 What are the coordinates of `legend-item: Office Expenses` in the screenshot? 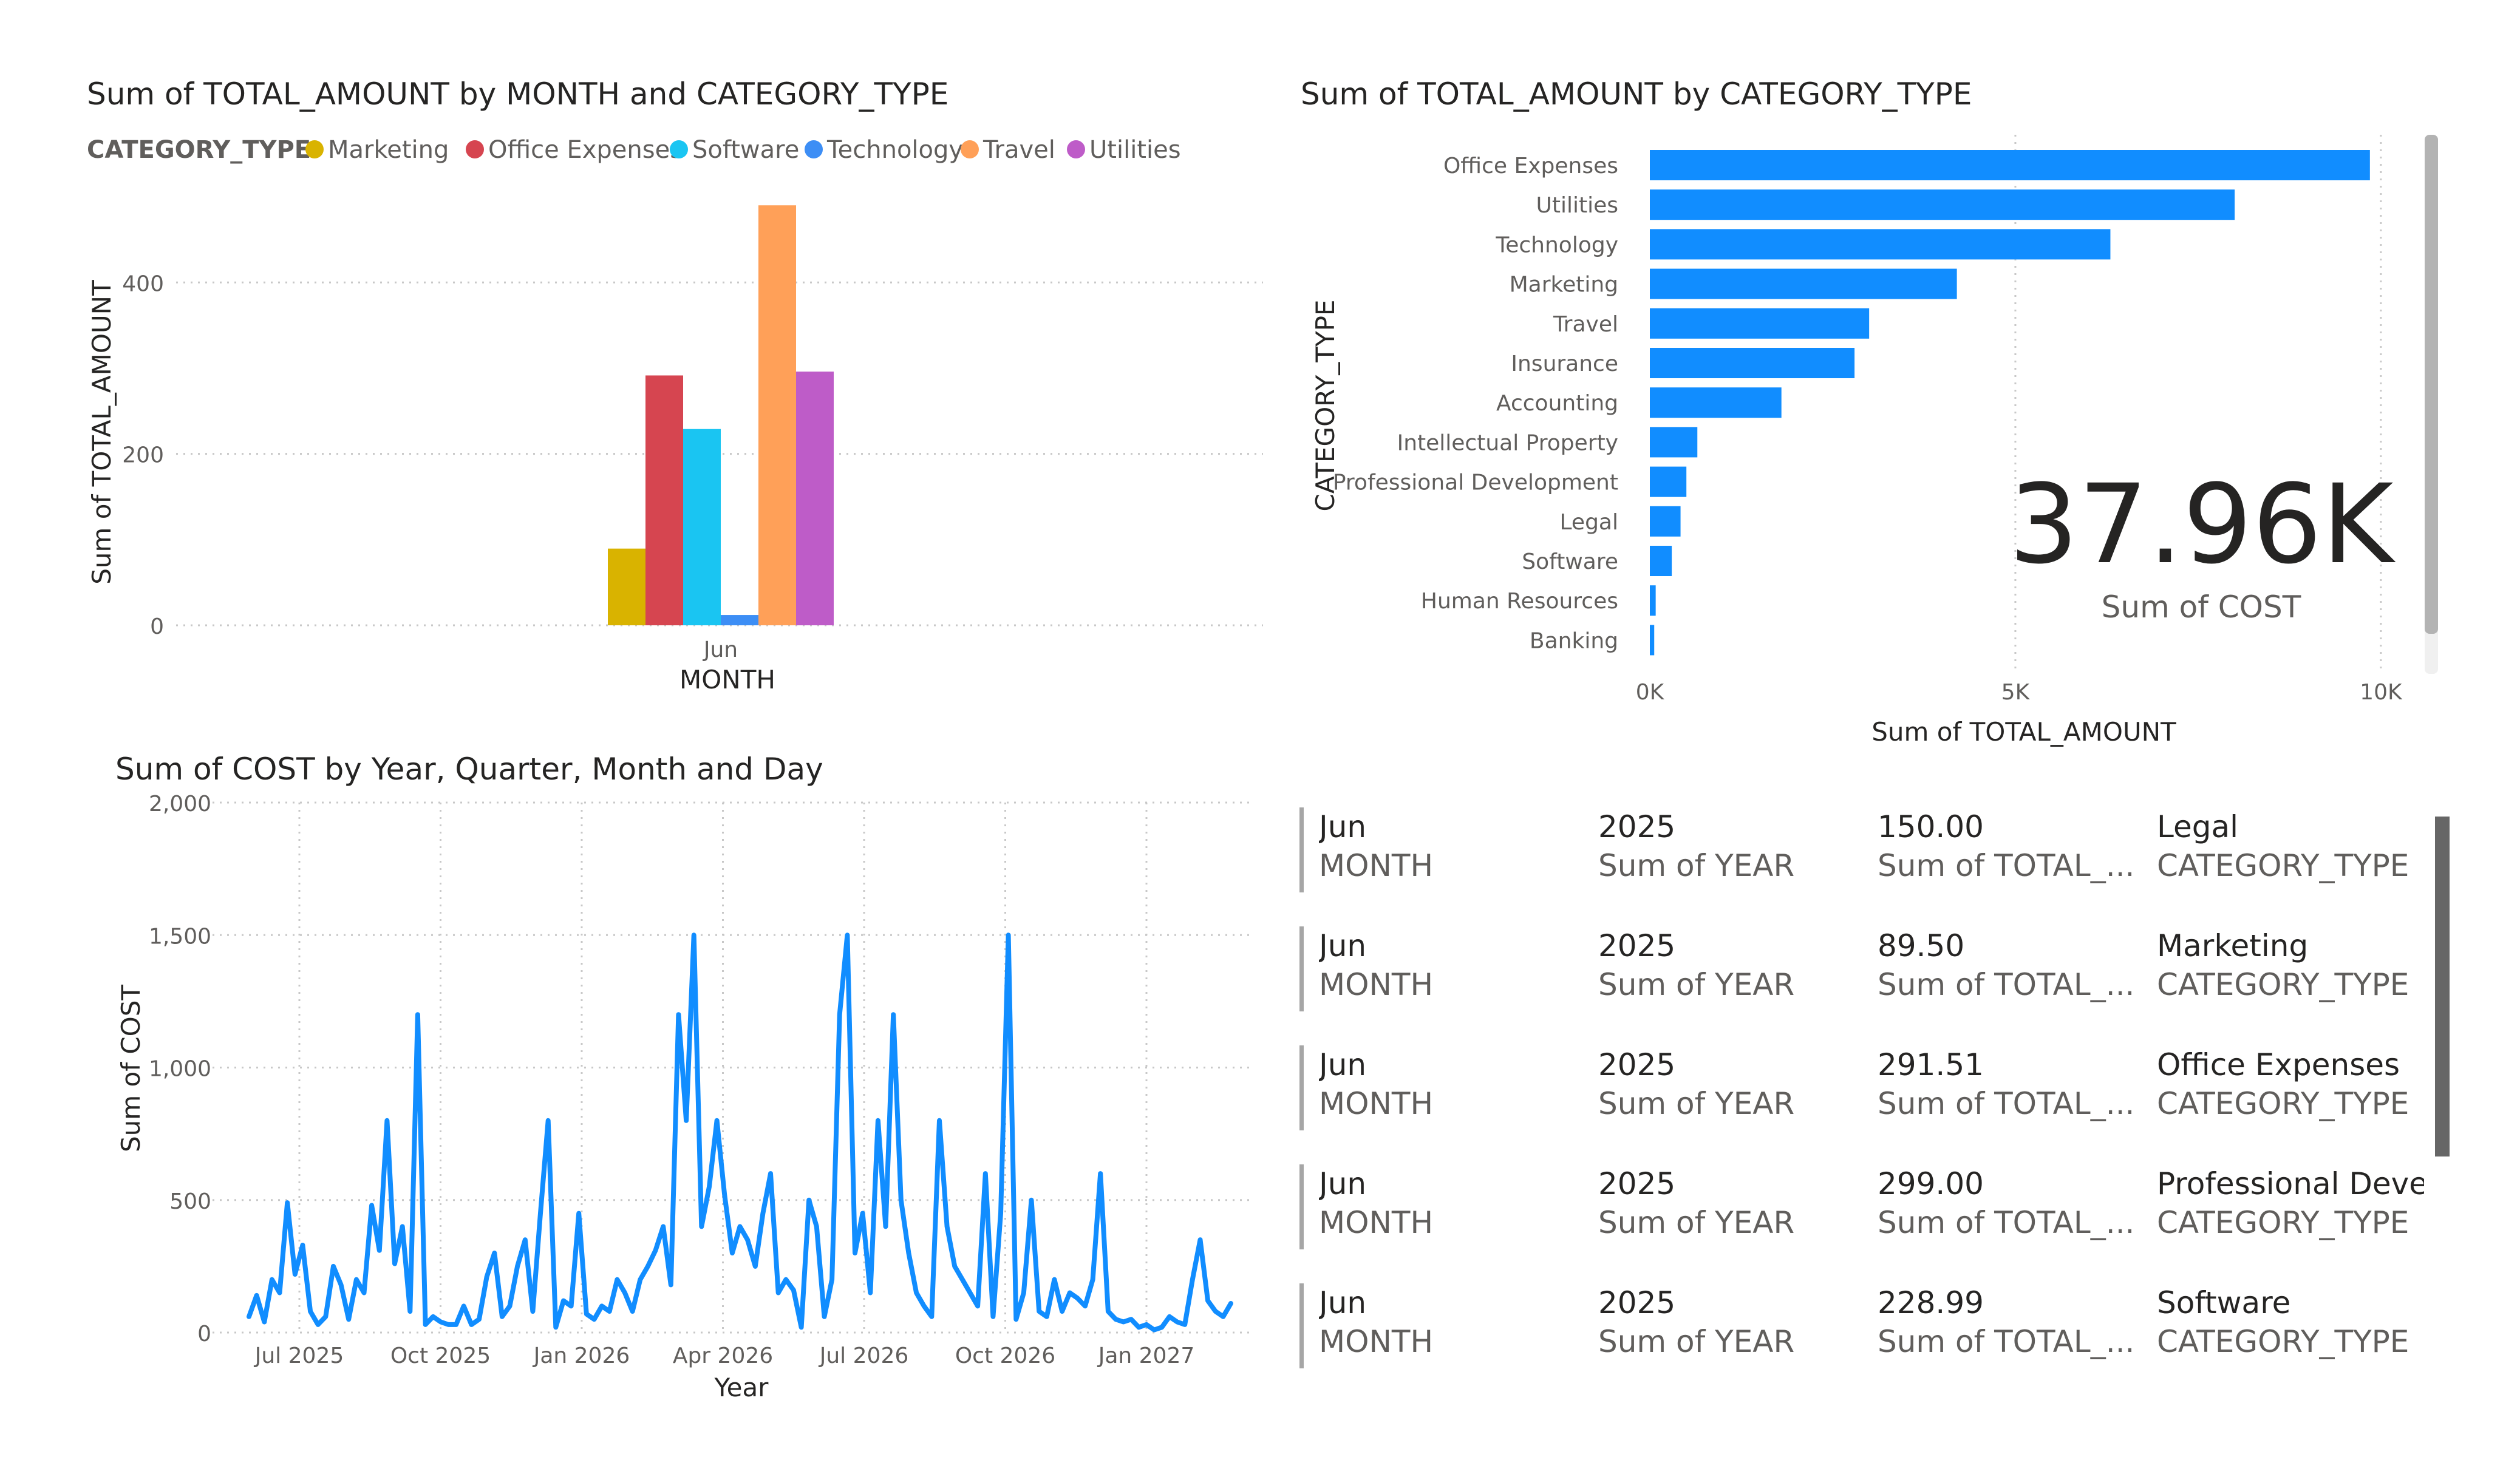 It's located at (574, 150).